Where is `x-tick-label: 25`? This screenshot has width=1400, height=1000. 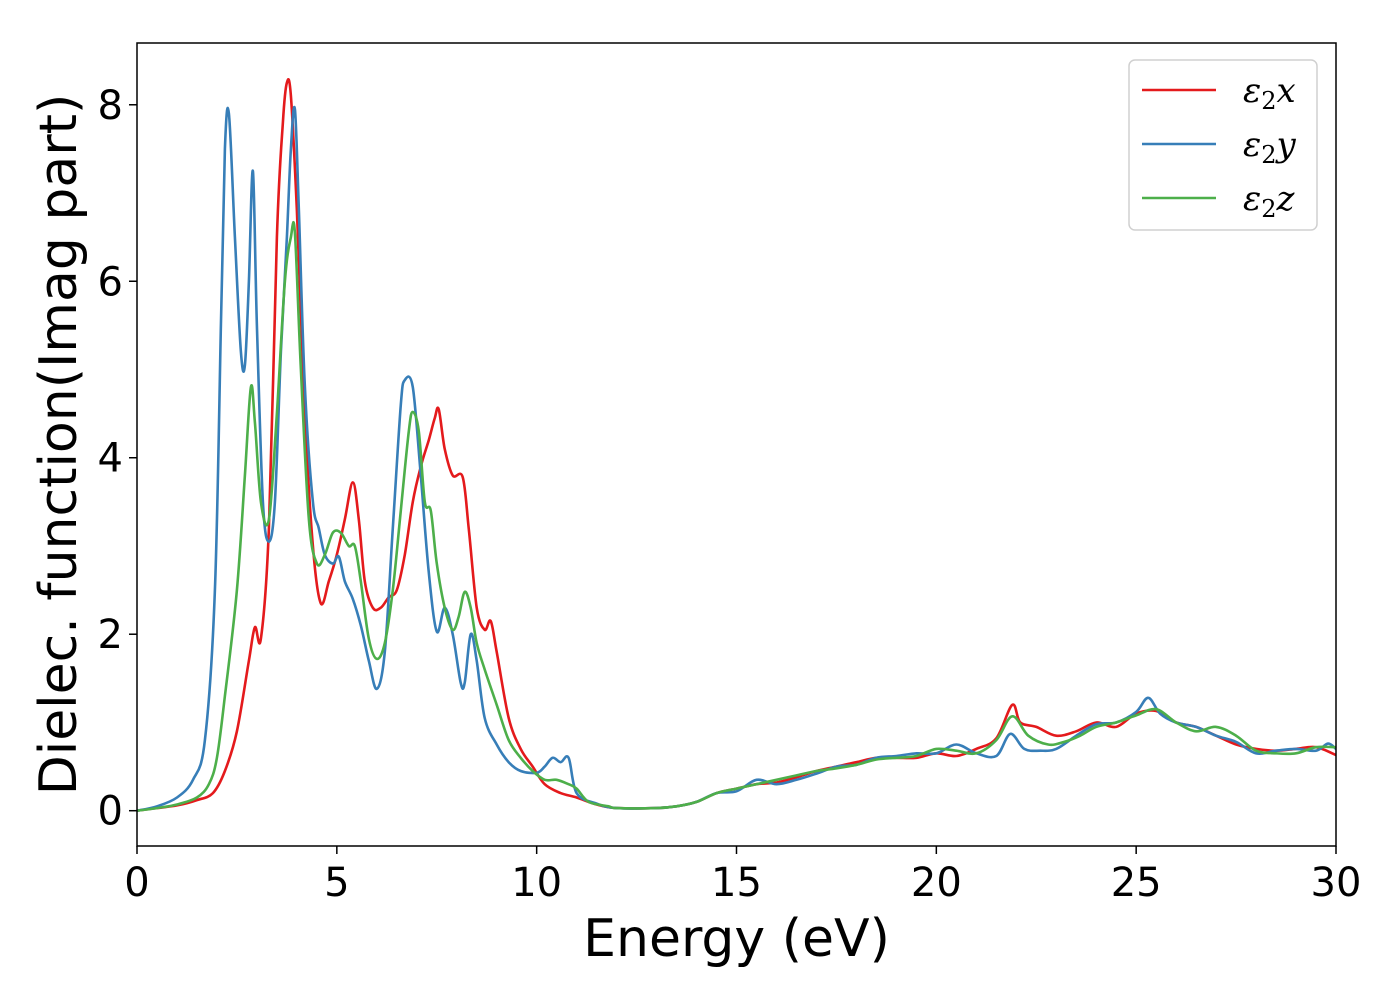
x-tick-label: 25 is located at coordinates (1136, 883).